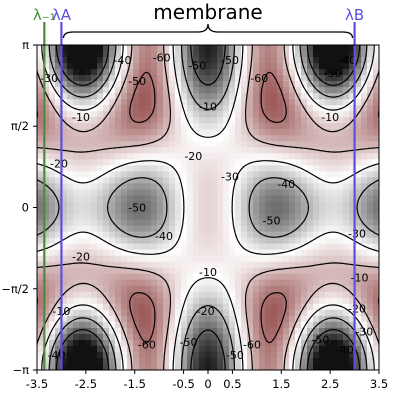 The width and height of the screenshot is (400, 400). I want to click on contour-label: -10, so click(81, 117).